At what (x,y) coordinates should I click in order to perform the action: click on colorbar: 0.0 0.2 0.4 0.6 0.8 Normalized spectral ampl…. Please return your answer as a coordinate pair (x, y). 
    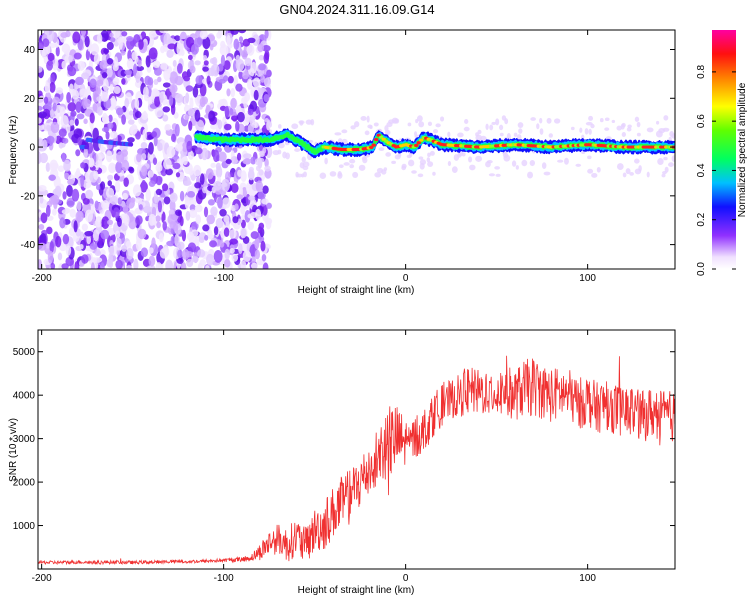
    Looking at the image, I should click on (722, 153).